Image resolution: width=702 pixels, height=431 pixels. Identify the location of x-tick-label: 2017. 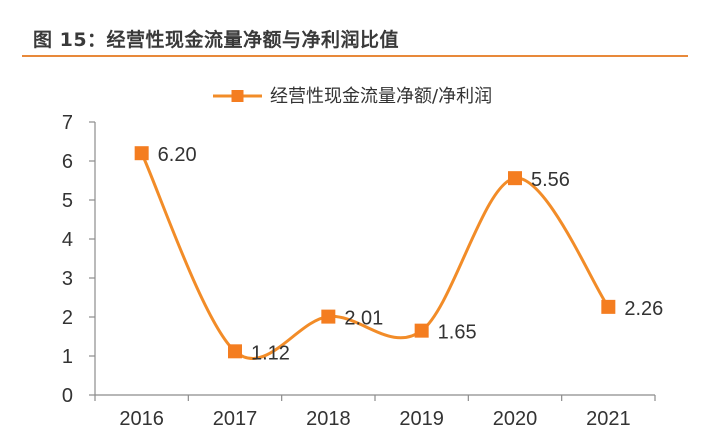
(235, 419).